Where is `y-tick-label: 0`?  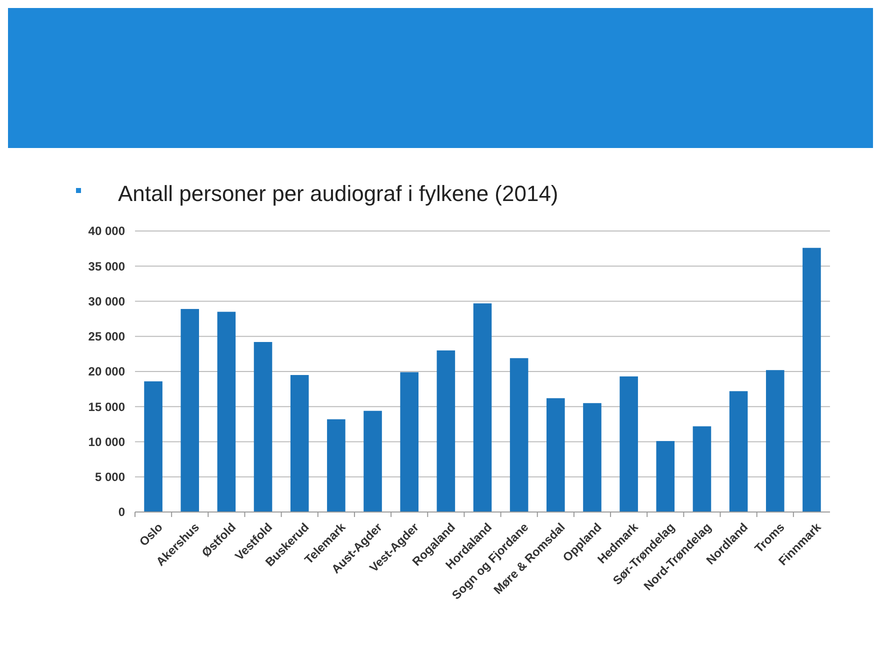 y-tick-label: 0 is located at coordinates (122, 512).